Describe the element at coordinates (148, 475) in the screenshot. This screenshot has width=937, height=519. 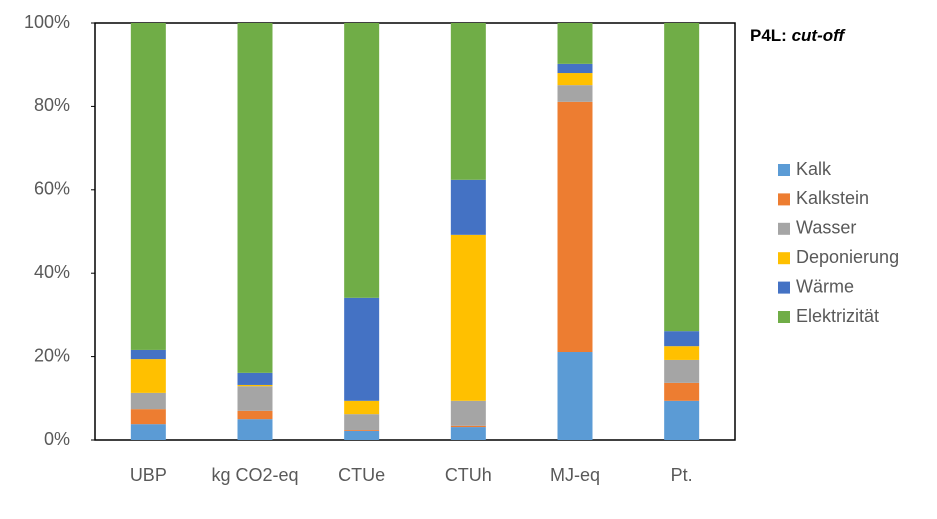
I see `x-tick-label: UBP` at that location.